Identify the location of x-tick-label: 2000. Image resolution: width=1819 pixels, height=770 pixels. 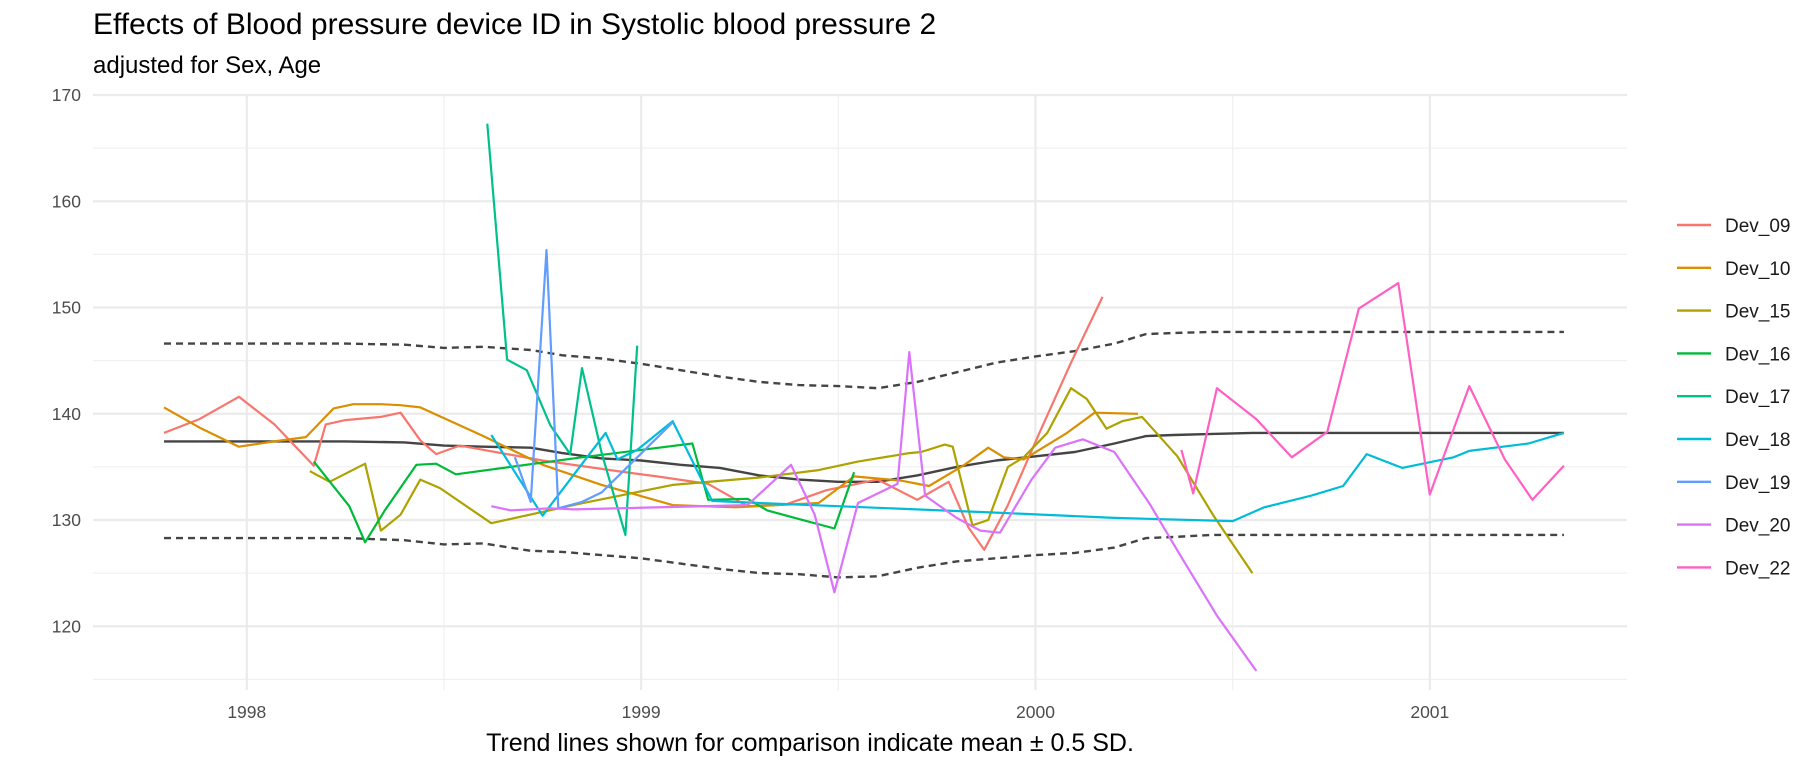
(1035, 712).